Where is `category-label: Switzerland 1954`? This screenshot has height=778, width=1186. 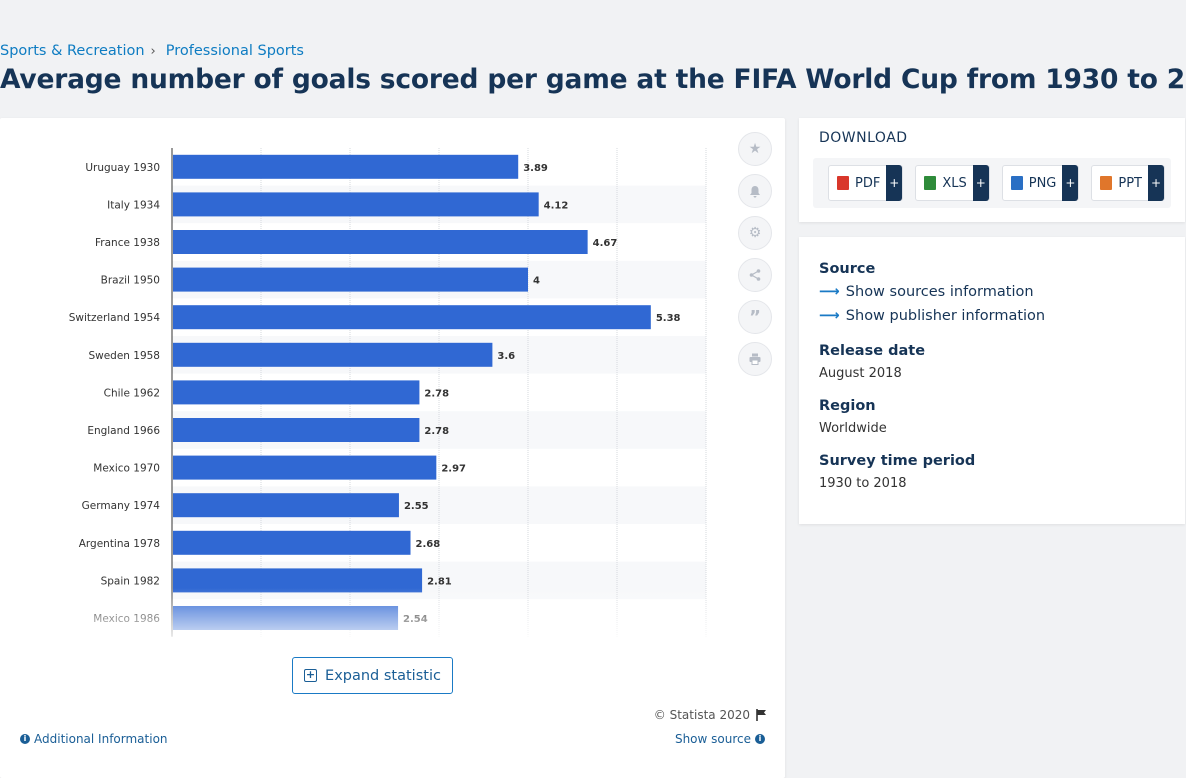 category-label: Switzerland 1954 is located at coordinates (115, 318).